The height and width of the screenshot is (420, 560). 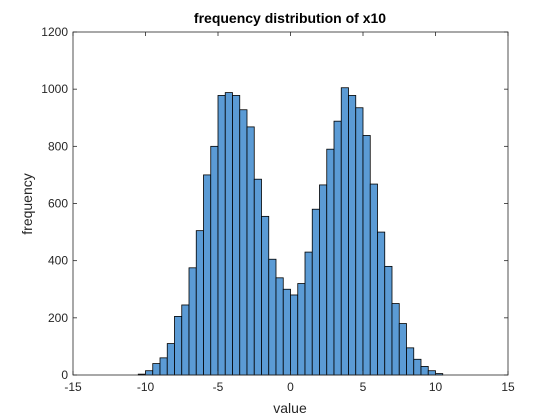 What do you see at coordinates (58, 318) in the screenshot?
I see `y-tick-label: 200` at bounding box center [58, 318].